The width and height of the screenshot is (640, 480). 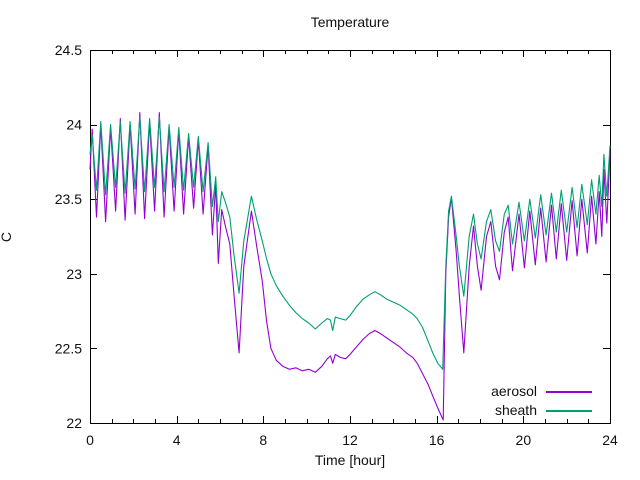 What do you see at coordinates (68, 199) in the screenshot?
I see `svg-text: 23.5` at bounding box center [68, 199].